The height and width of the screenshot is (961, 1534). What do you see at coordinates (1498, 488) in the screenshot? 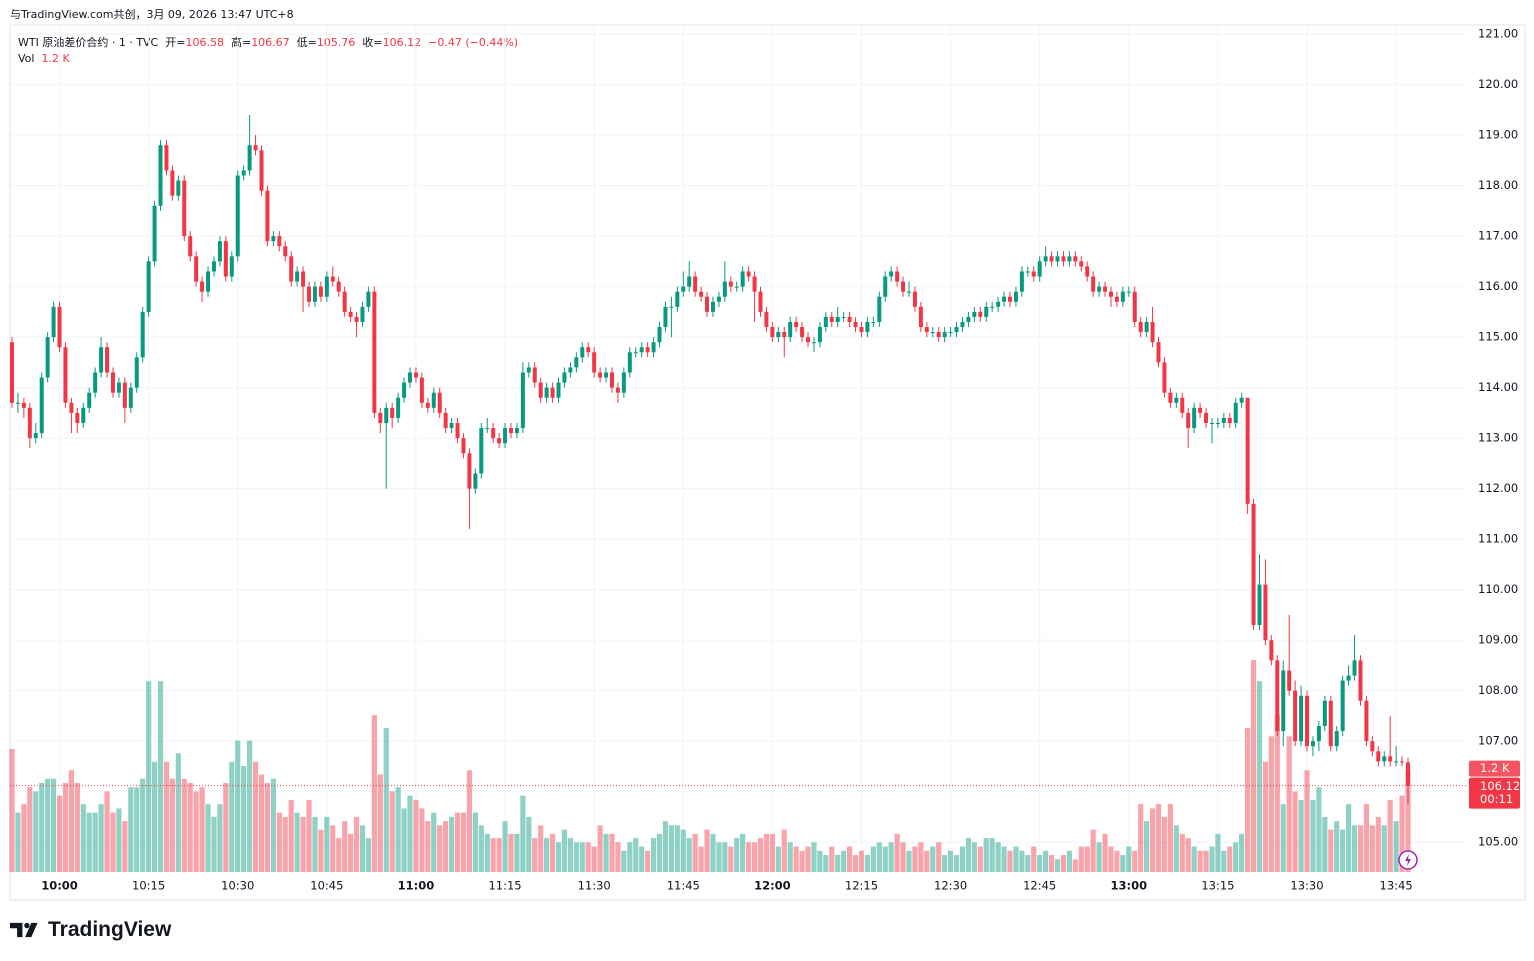
I see `y-tick-label: 112.00` at bounding box center [1498, 488].